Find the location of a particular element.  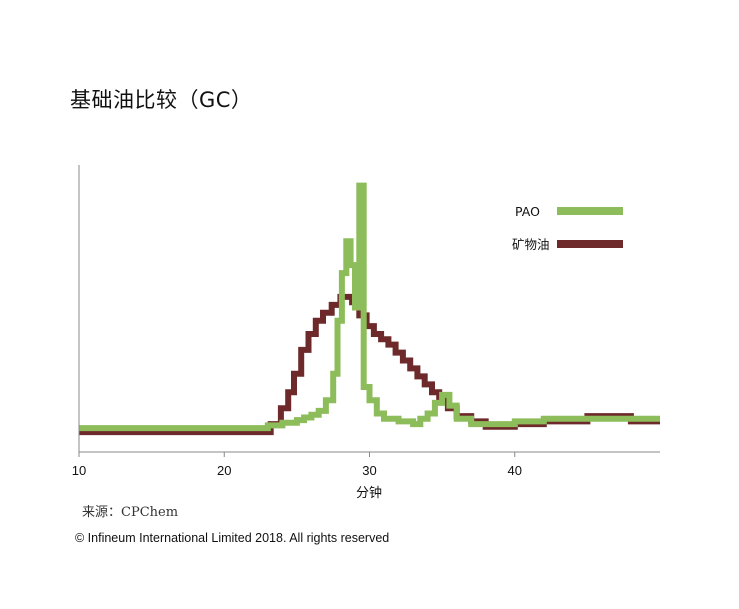

legend-label-mineral: 矿物油 is located at coordinates (531, 244).